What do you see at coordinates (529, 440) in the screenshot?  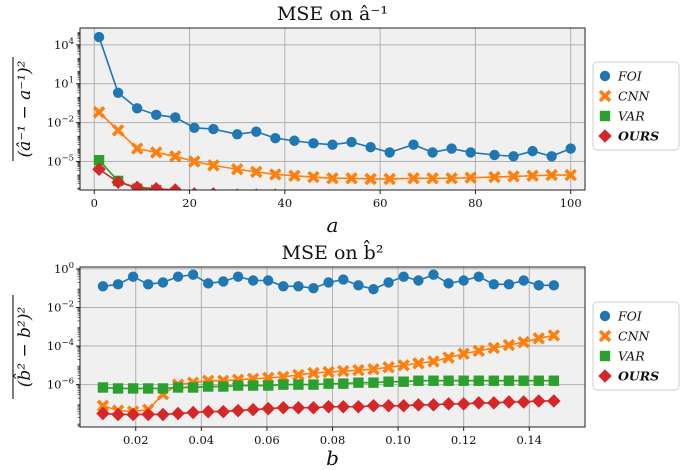 I see `x-tick-label: 0.14` at bounding box center [529, 440].